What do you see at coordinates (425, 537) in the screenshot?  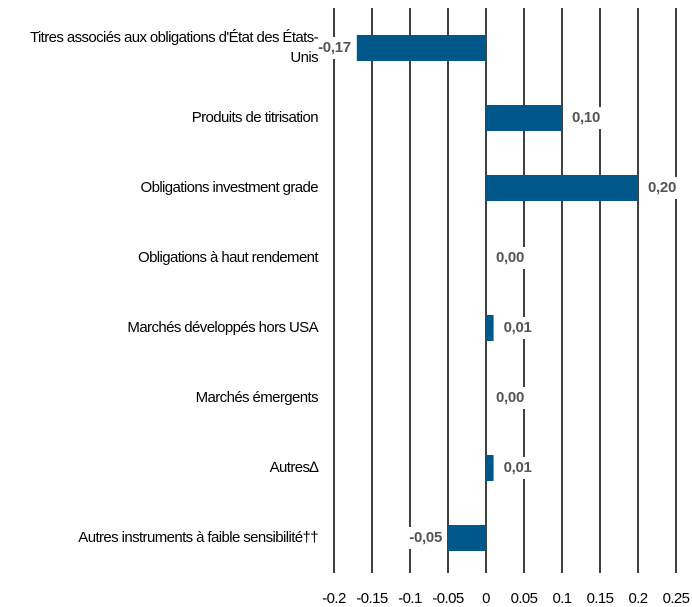 I see `value-label: -0,05` at bounding box center [425, 537].